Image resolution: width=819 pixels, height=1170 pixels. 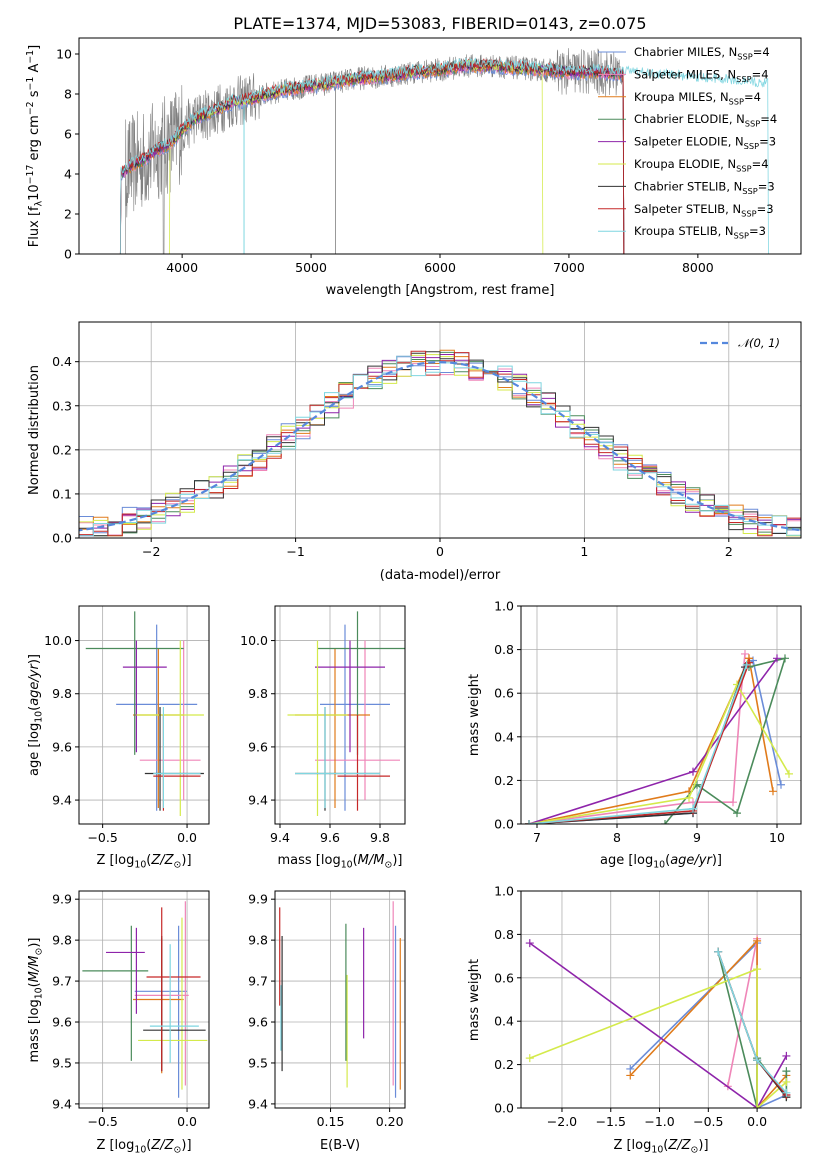 I want to click on label-part: age/yr, so click(x=34, y=683).